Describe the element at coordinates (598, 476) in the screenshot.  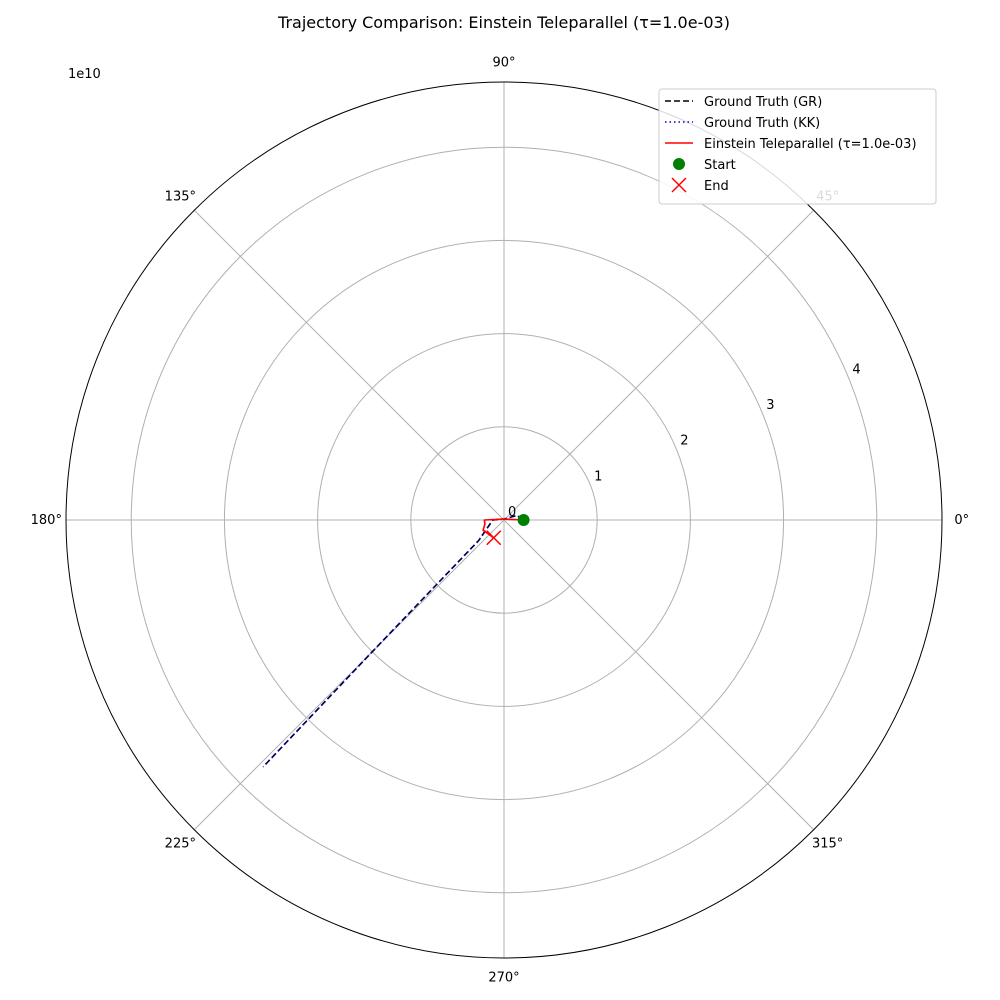
I see `radial-tick-label: 1` at that location.